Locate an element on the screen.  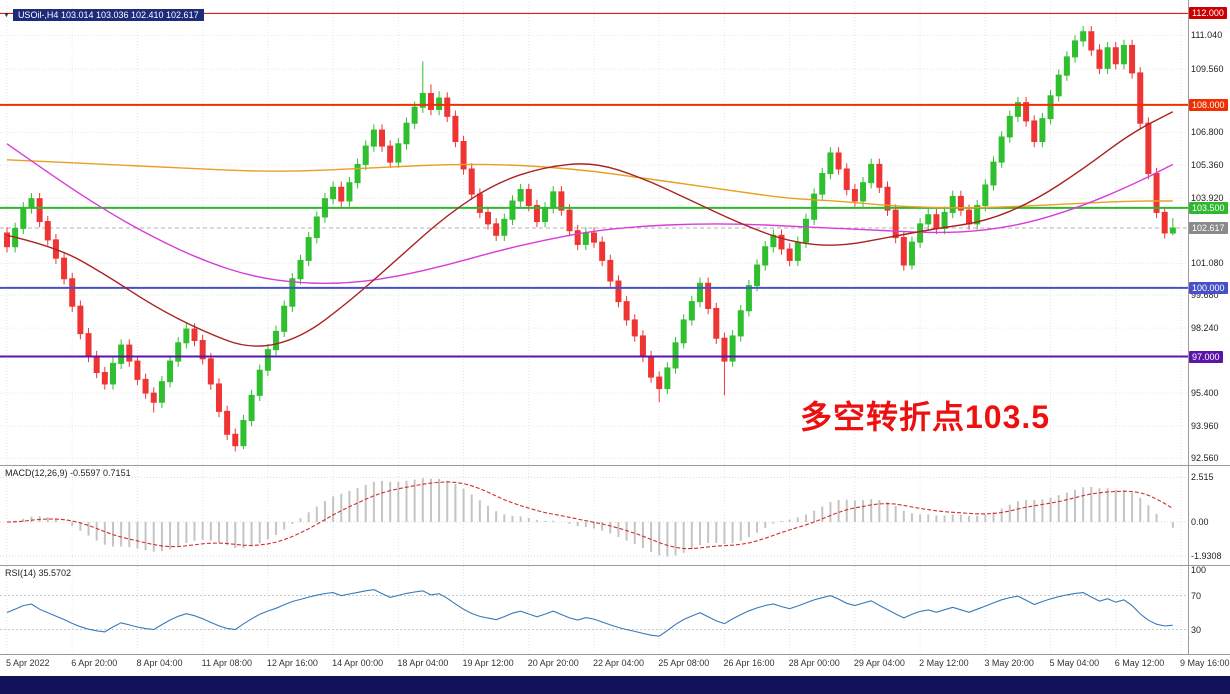
macd-signal-line is located at coordinates (590, 515).